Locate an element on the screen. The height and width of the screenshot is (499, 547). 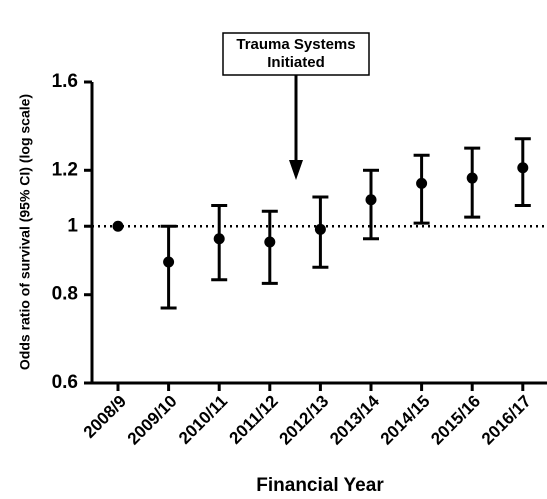
x-tick-label: 2014/15 is located at coordinates (405, 420).